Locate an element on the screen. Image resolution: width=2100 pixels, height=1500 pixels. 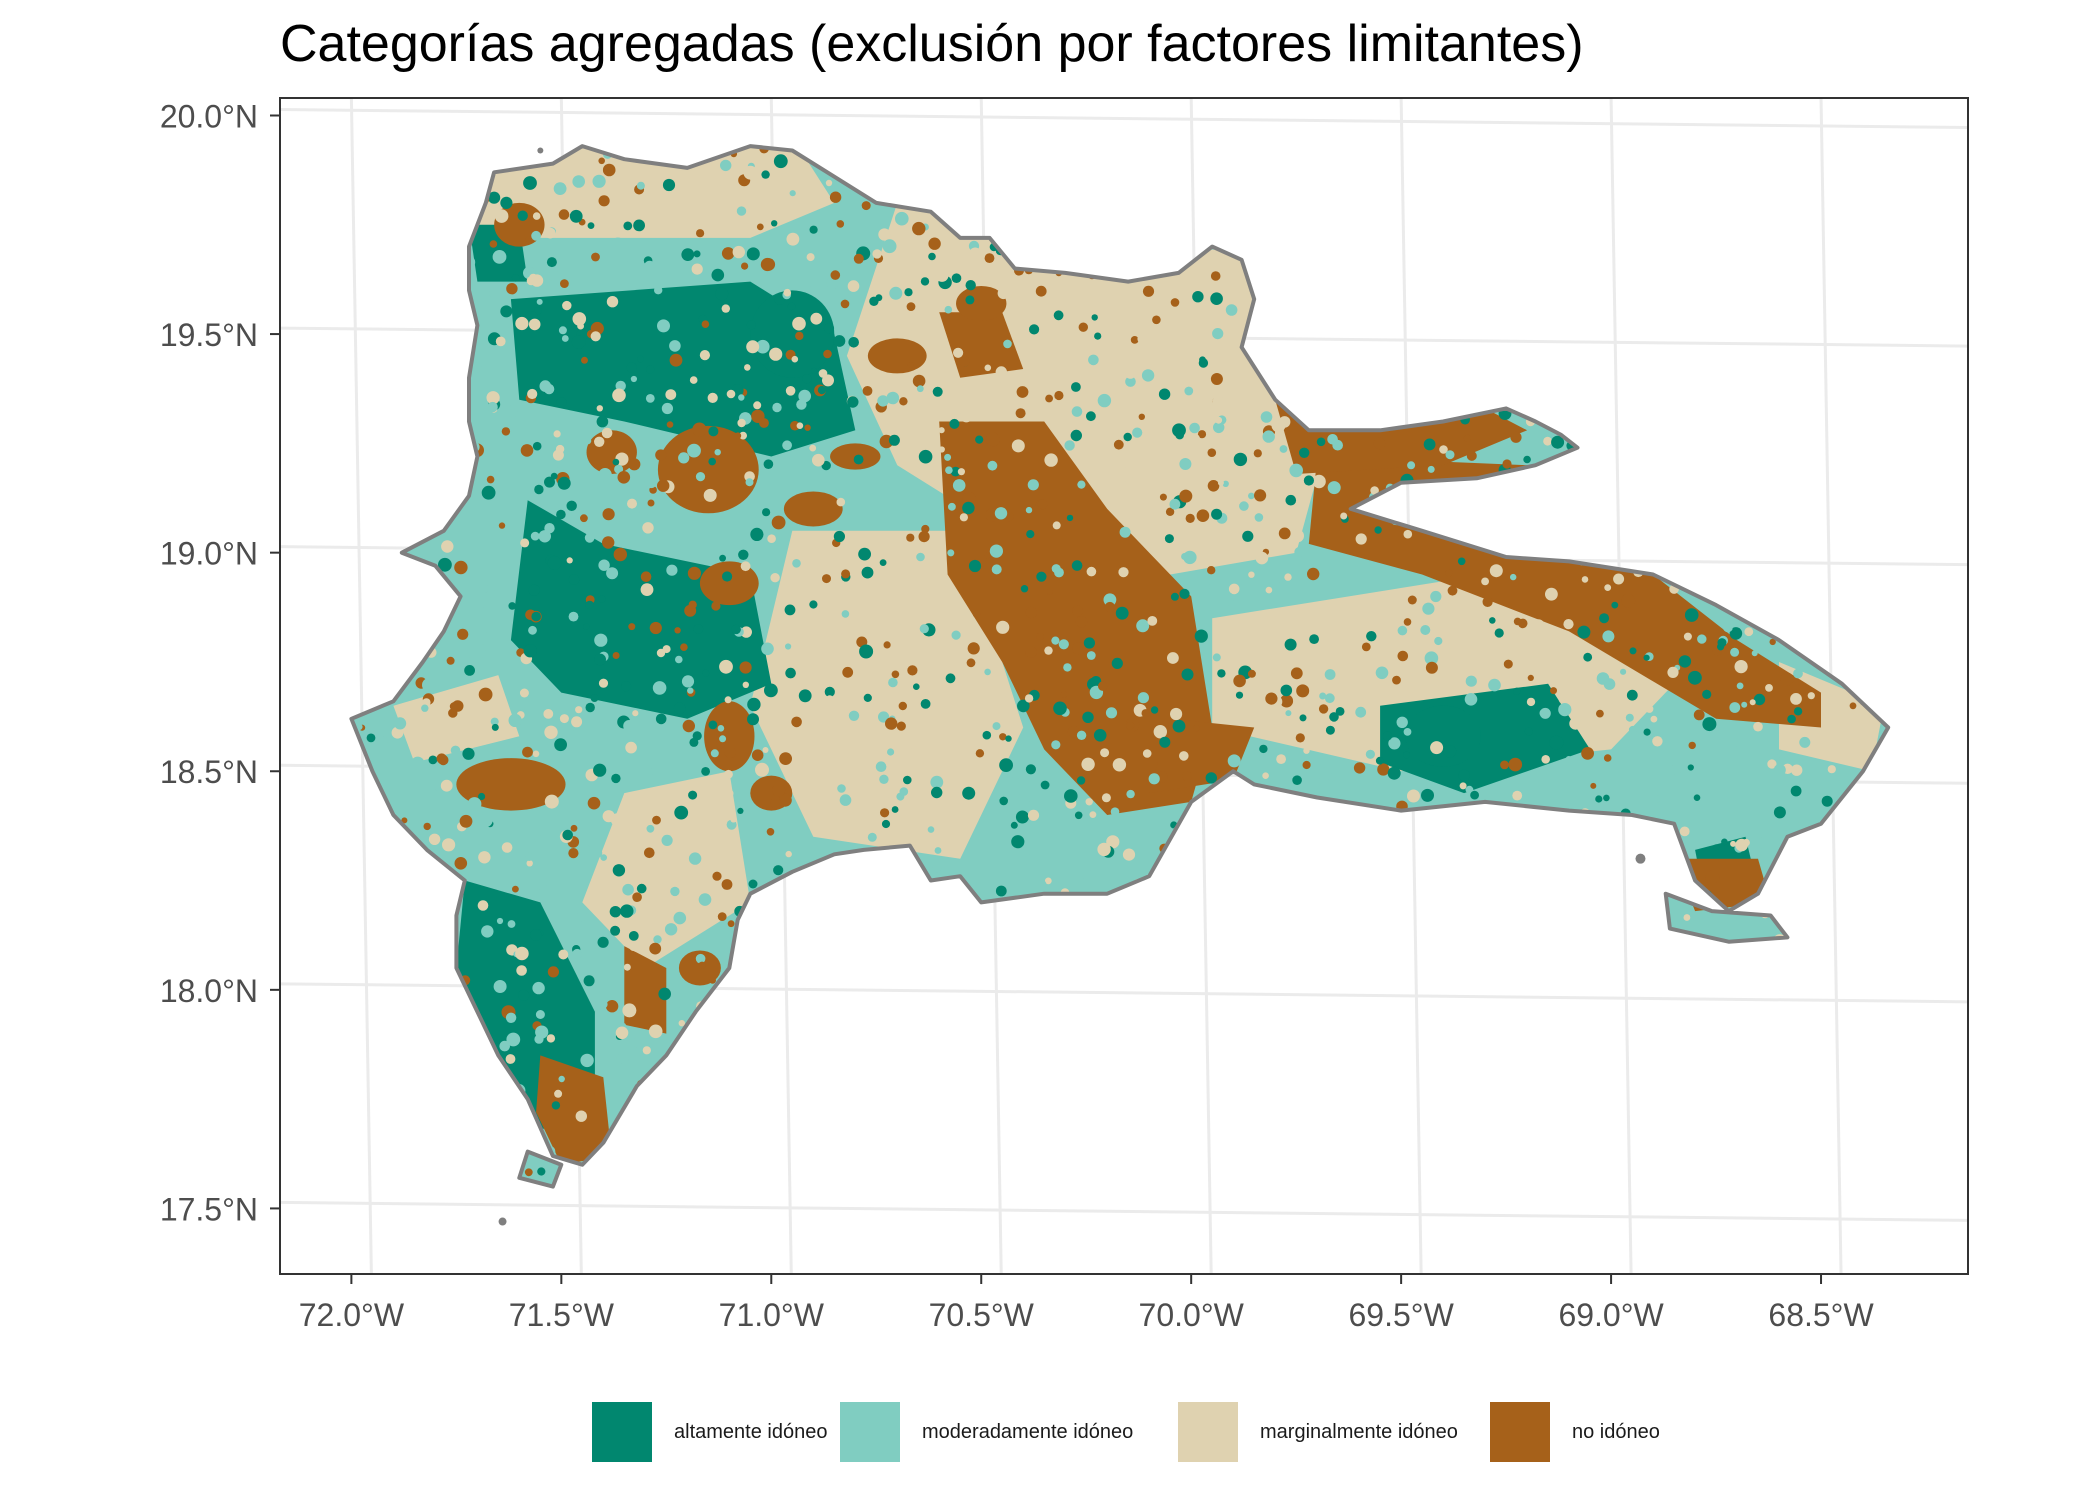
legend-item: no idóneo is located at coordinates (1575, 1432).